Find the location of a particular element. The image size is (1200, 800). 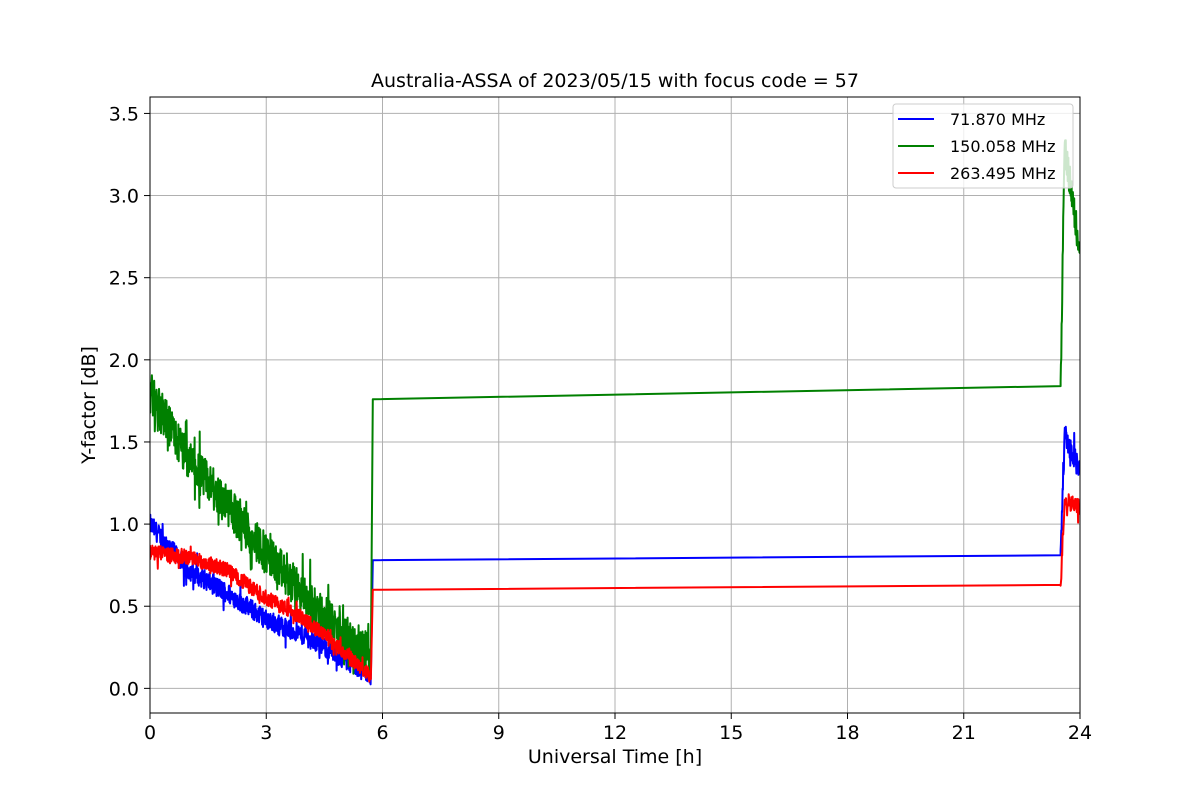

y-tick-label: 2.0 is located at coordinates (124, 361).